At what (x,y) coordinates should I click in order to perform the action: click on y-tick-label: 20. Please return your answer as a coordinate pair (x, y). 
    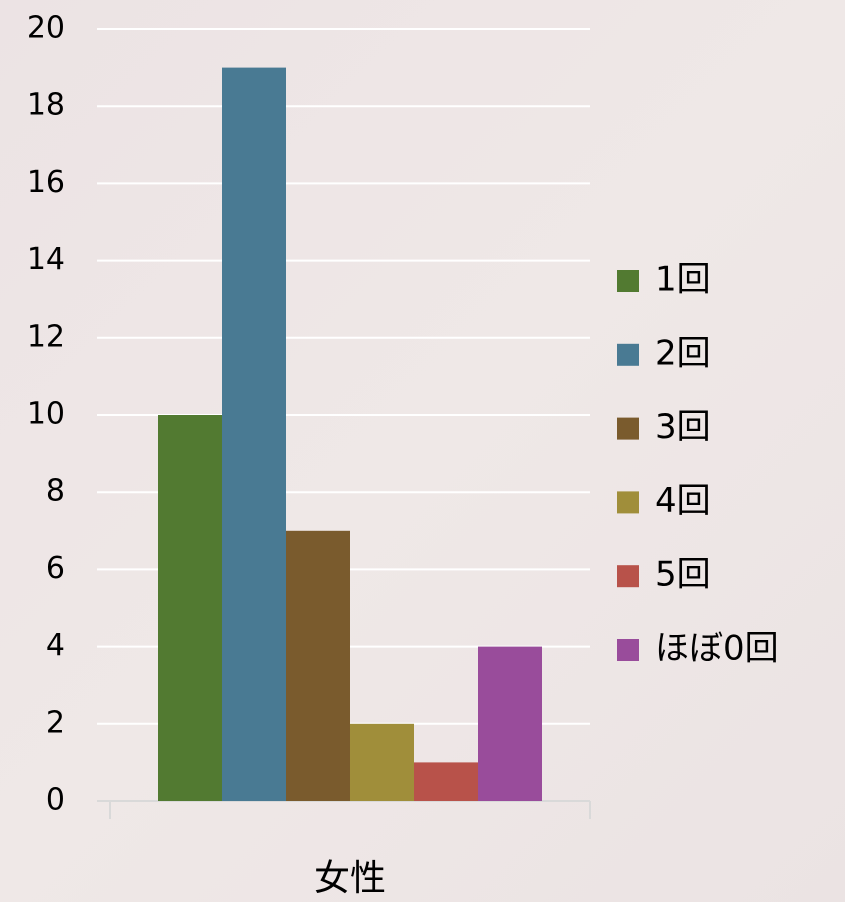
    Looking at the image, I should click on (46, 28).